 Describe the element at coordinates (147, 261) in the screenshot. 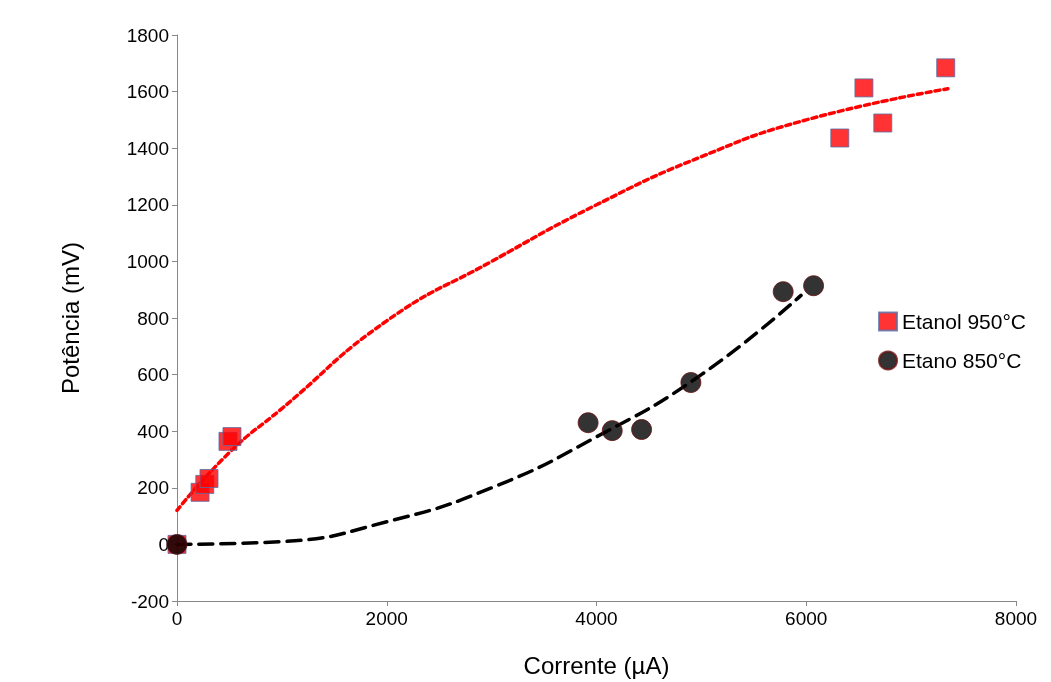

I see `y-tick-label: 1000` at that location.